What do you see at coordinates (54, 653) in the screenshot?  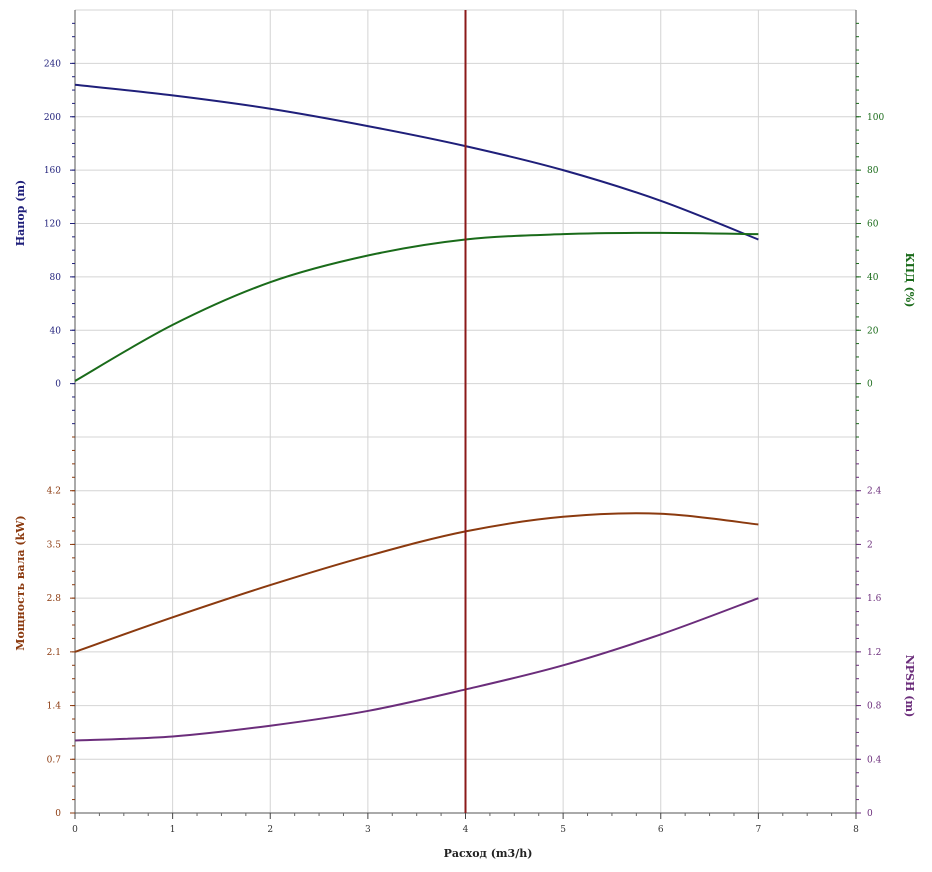 I see `left-tick-label: 2.1` at bounding box center [54, 653].